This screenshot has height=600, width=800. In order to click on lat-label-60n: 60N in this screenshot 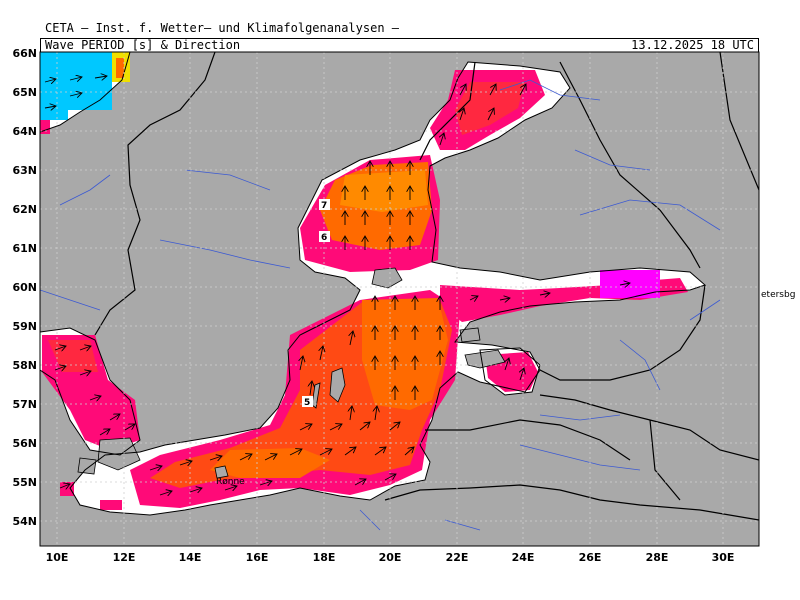, I will do `click(24, 287)`.